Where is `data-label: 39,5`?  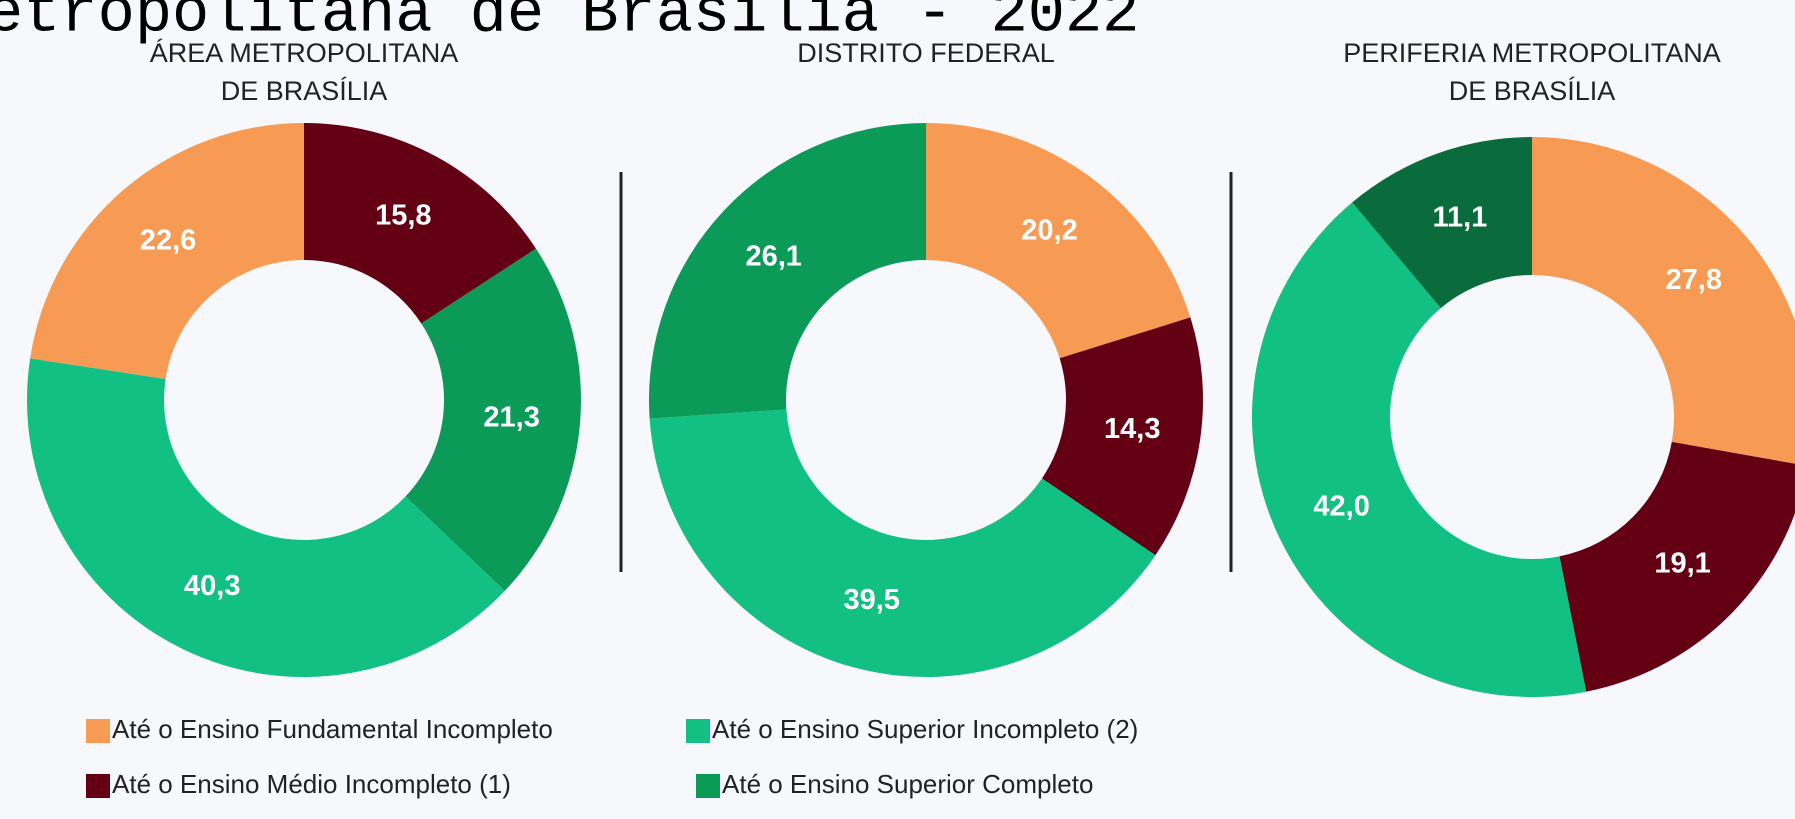 data-label: 39,5 is located at coordinates (871, 600).